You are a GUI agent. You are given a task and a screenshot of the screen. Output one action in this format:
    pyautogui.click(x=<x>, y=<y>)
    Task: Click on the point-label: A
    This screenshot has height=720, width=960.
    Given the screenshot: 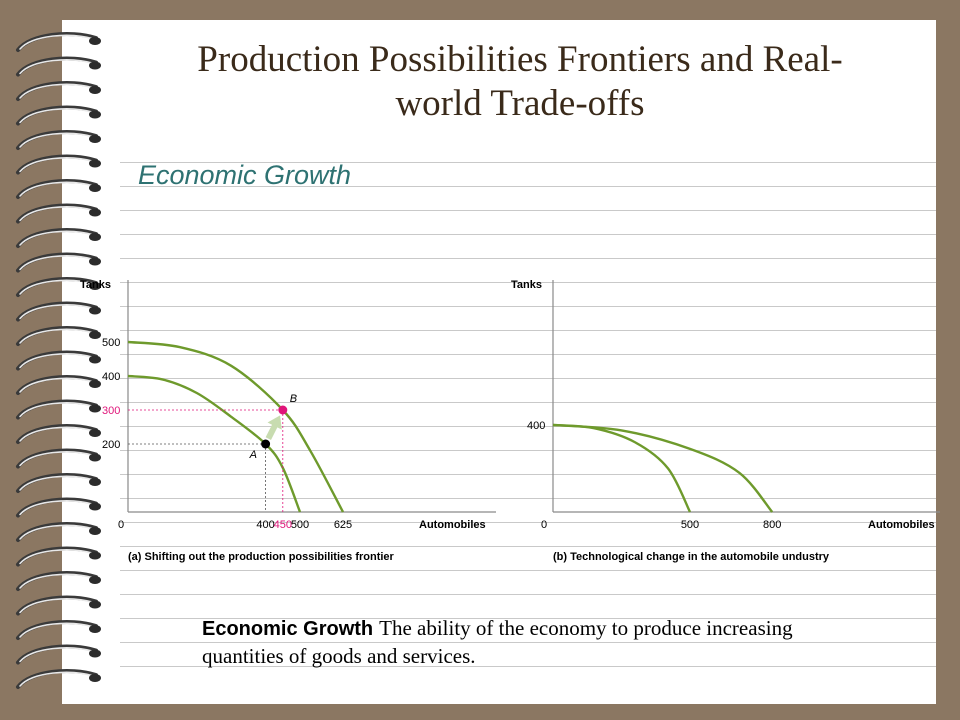 What is the action you would take?
    pyautogui.click(x=253, y=455)
    